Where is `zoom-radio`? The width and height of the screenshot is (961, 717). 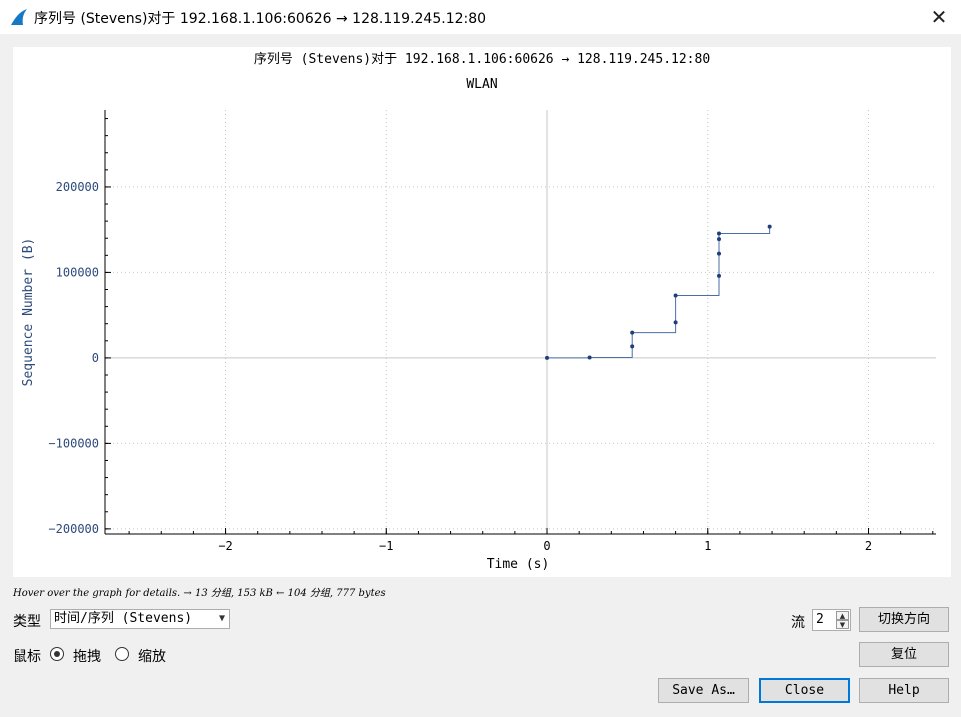 zoom-radio is located at coordinates (122, 654).